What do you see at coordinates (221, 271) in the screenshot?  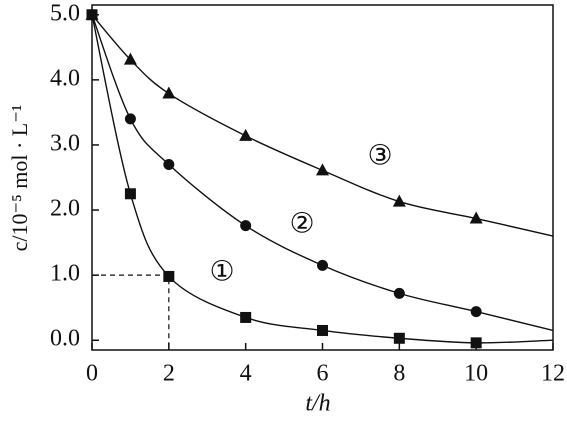 I see `series-label: ①` at bounding box center [221, 271].